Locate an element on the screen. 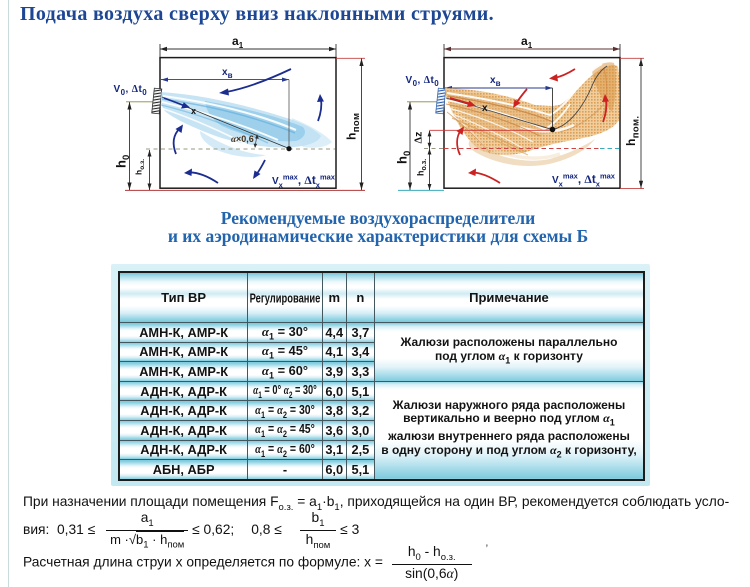 This screenshot has height=587, width=750. svg-text: Δz is located at coordinates (419, 138).